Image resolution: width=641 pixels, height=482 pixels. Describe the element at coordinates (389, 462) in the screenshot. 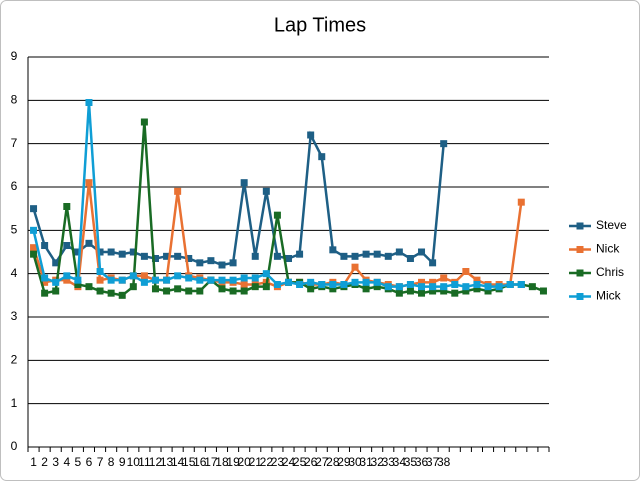

I see `x-tick-label: 33` at that location.